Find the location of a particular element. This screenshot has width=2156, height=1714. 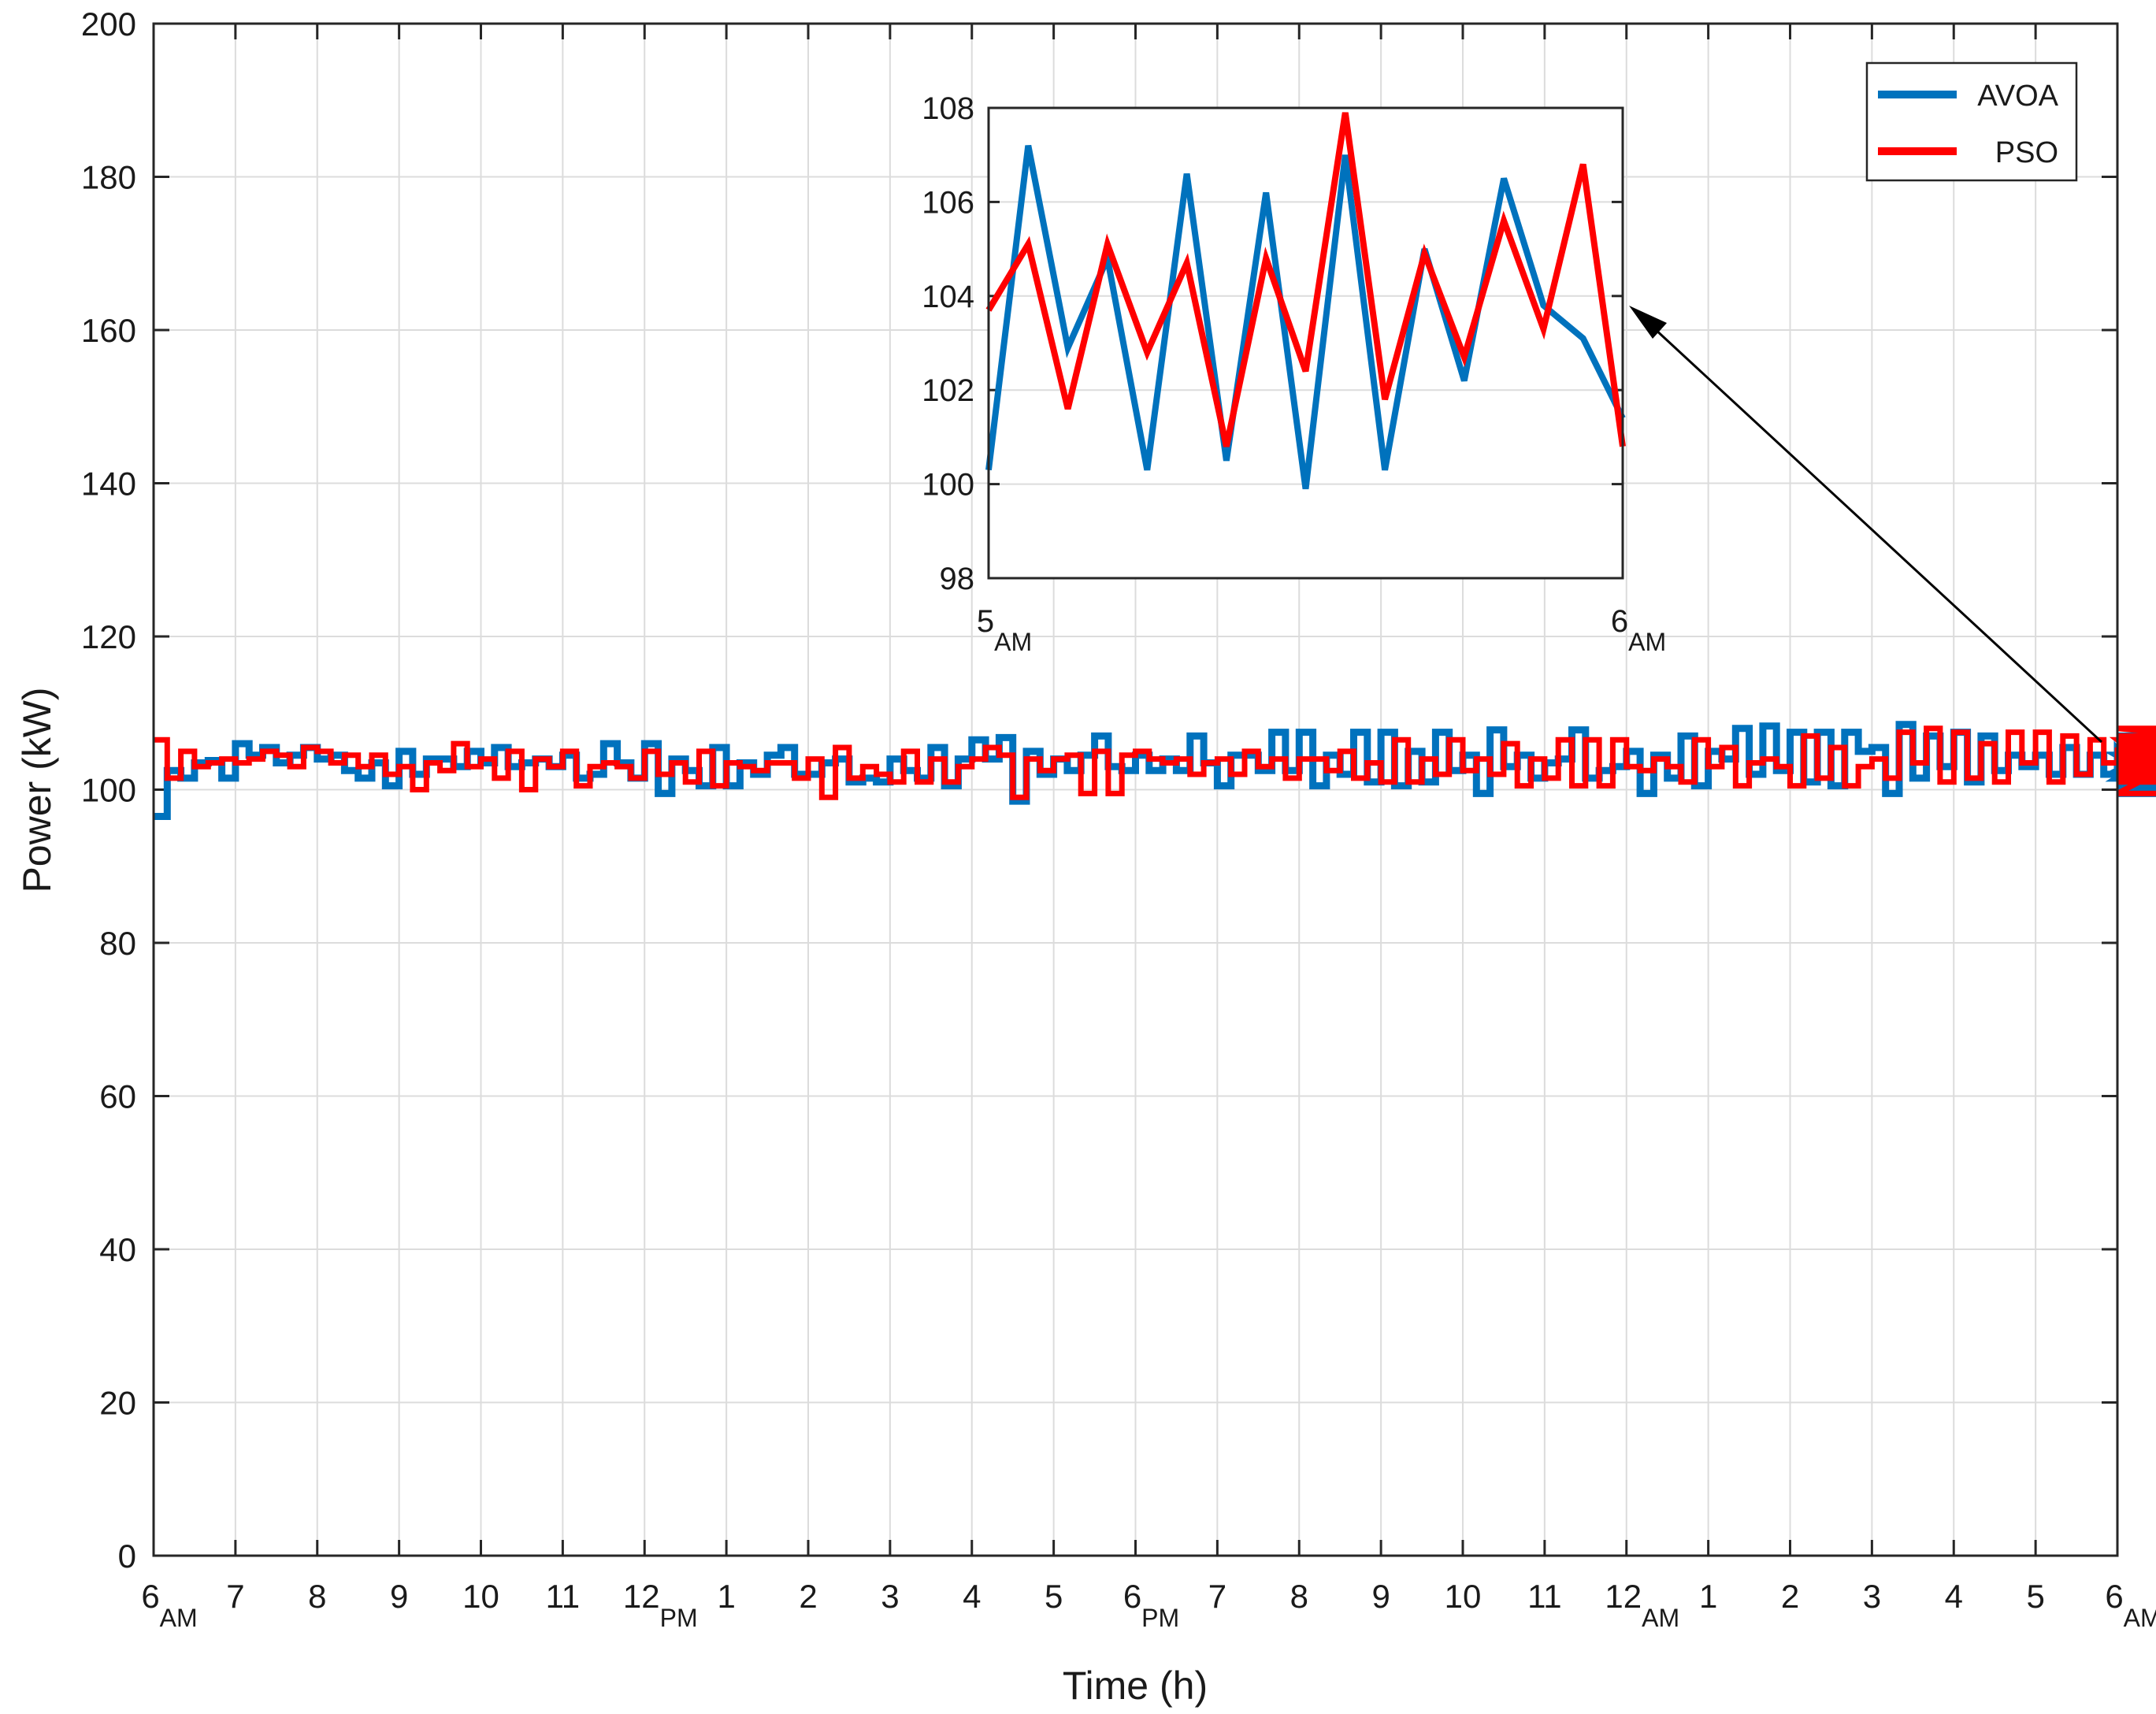

y-tick-label: 0 is located at coordinates (127, 1556).